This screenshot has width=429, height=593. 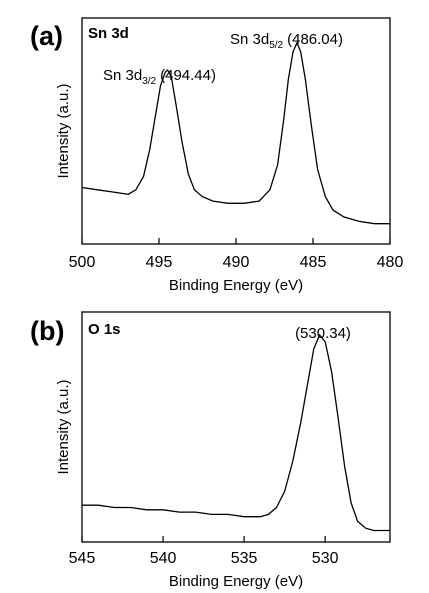 I want to click on panel-a-peak-label-3d32: Sn 3d3/2 (494.44), so click(x=159, y=77).